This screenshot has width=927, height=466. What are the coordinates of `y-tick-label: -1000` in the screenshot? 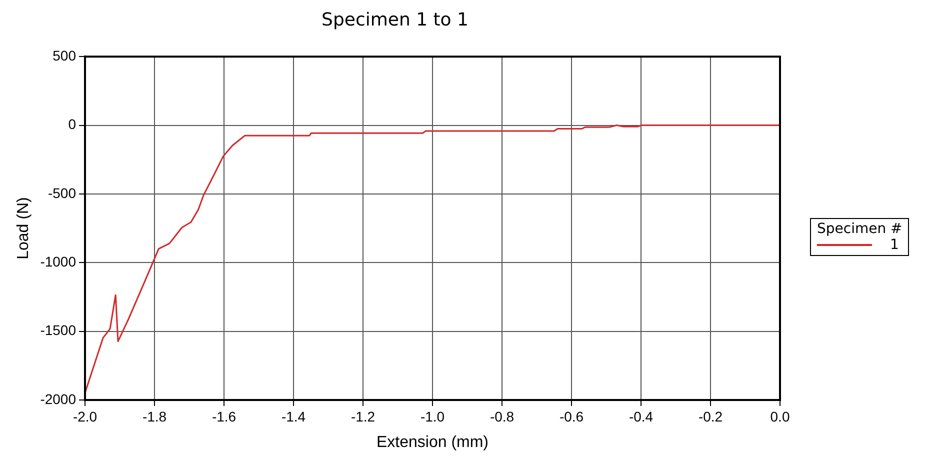 It's located at (58, 262).